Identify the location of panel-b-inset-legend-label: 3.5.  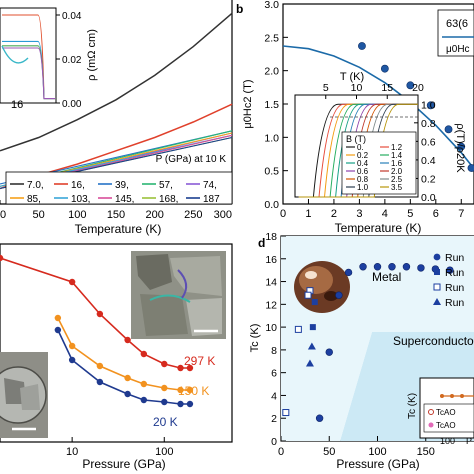
(397, 187).